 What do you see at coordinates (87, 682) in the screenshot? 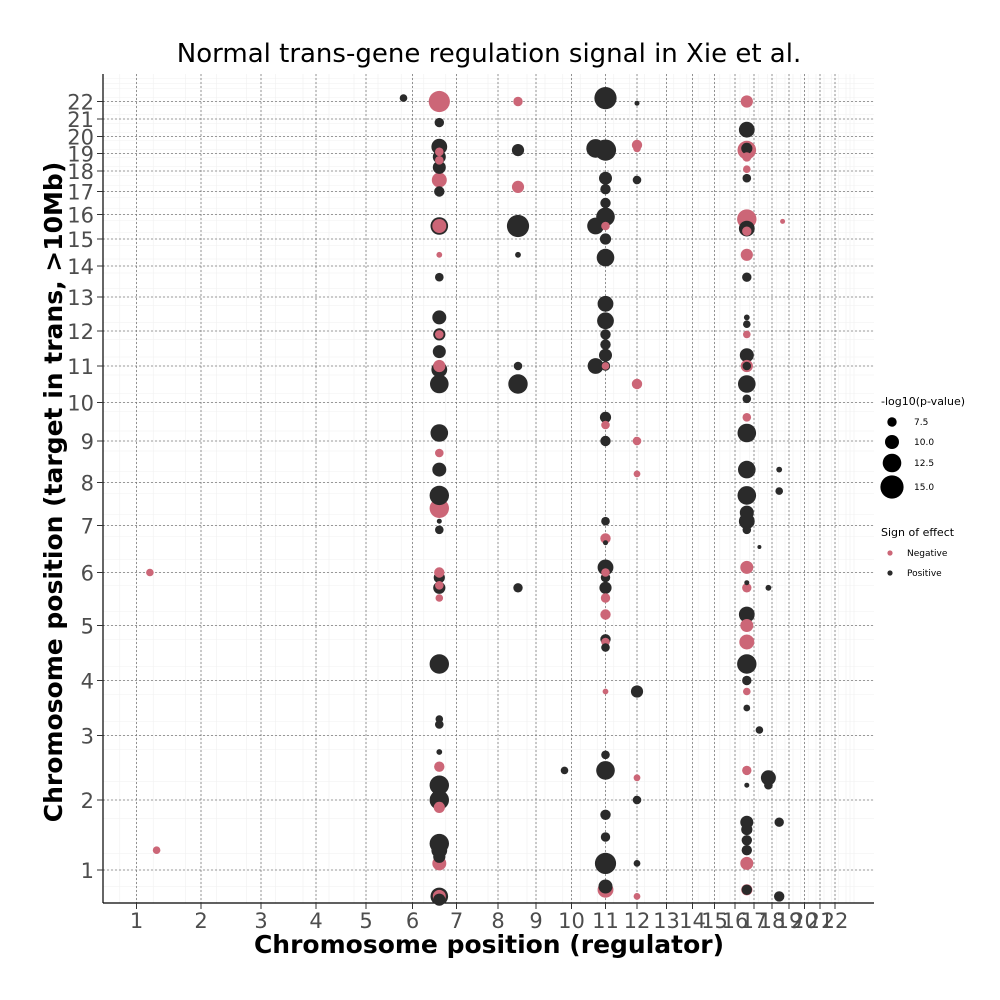
I see `y-tick-label: 4` at bounding box center [87, 682].